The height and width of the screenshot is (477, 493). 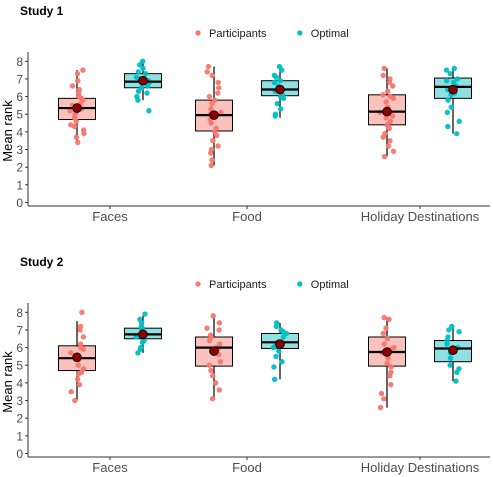 I want to click on x-tick-label: Holiday Destinations, so click(x=420, y=216).